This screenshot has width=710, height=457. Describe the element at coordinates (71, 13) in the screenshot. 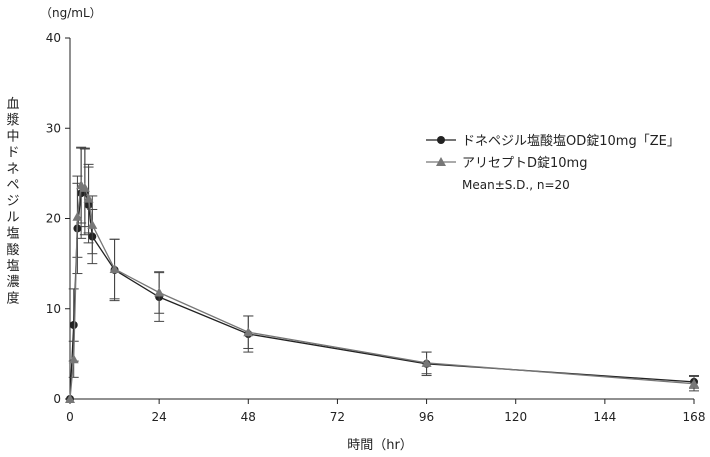

I see `y-axis-unit-label: （ng/mL）` at that location.